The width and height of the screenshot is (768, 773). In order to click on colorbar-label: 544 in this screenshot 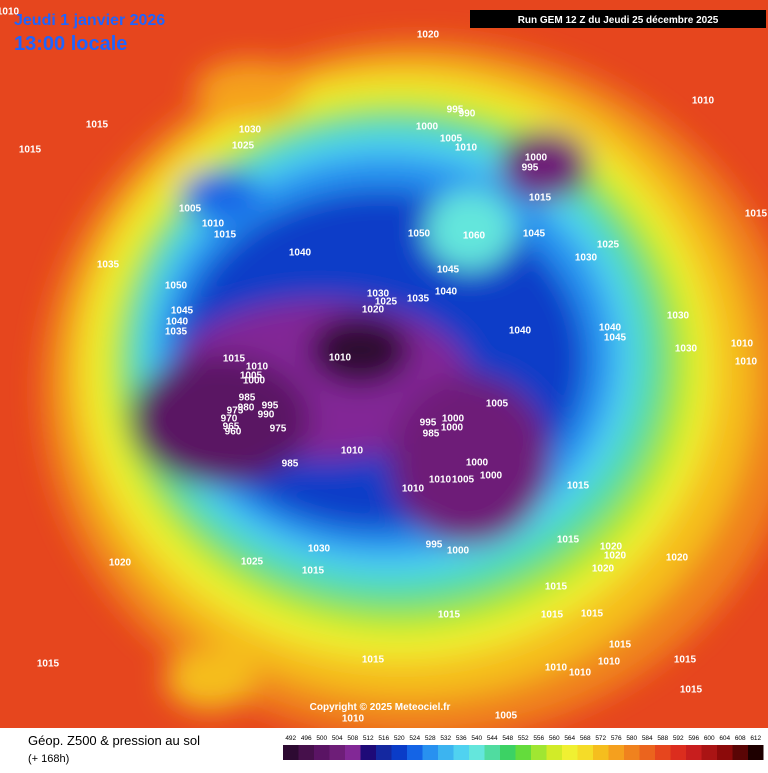, I will do `click(492, 738)`.